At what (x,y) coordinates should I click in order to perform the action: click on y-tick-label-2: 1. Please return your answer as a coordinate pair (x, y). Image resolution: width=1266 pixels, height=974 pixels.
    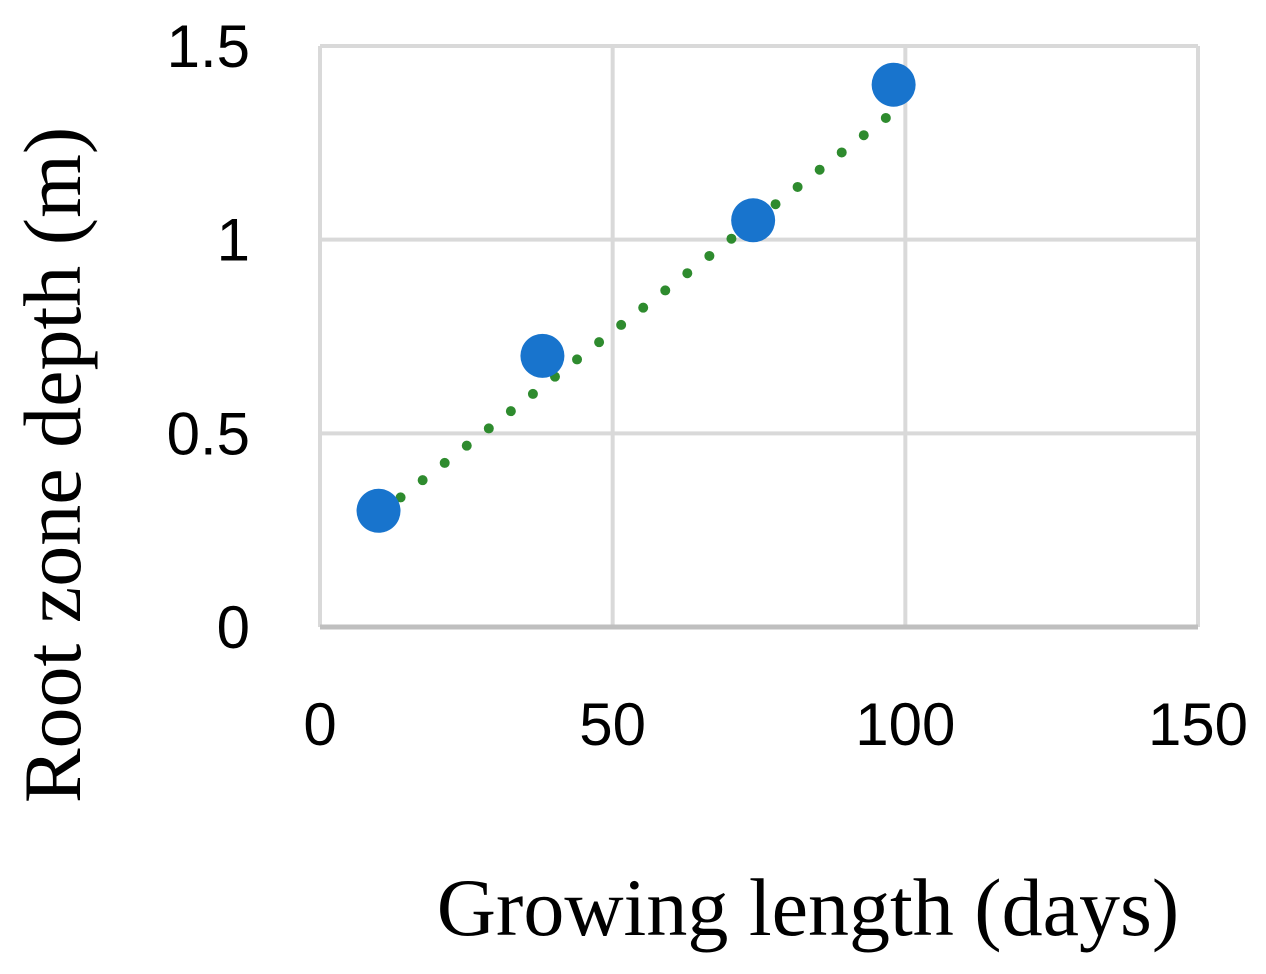
    Looking at the image, I should click on (233, 240).